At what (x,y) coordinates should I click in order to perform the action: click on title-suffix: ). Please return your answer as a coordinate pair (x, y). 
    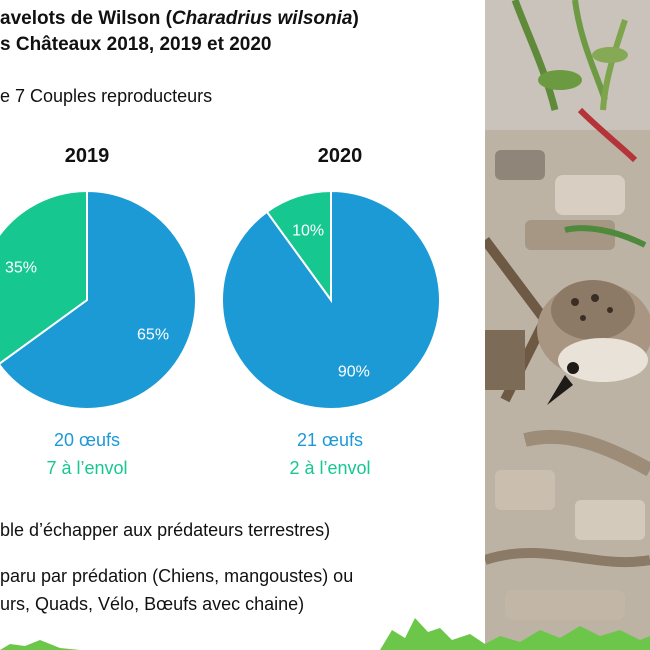
    Looking at the image, I should click on (355, 18).